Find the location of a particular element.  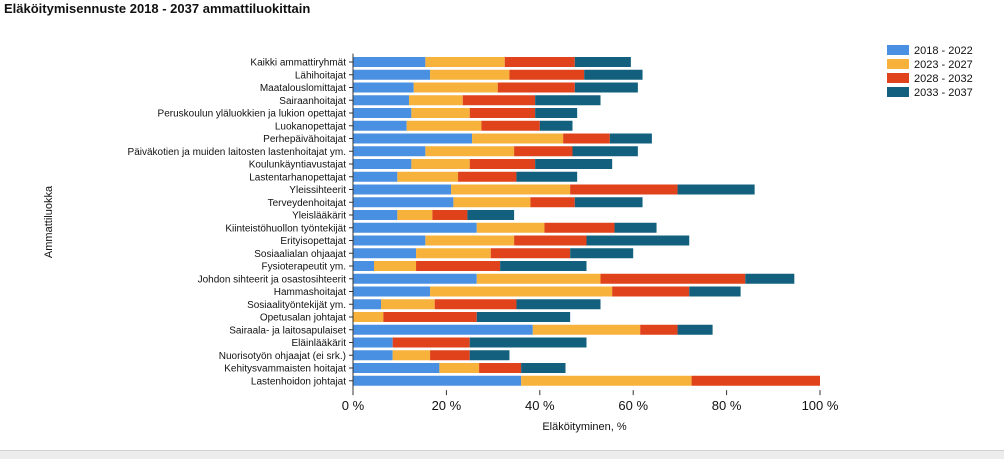

legend-label: 2018 - 2022 is located at coordinates (943, 51).